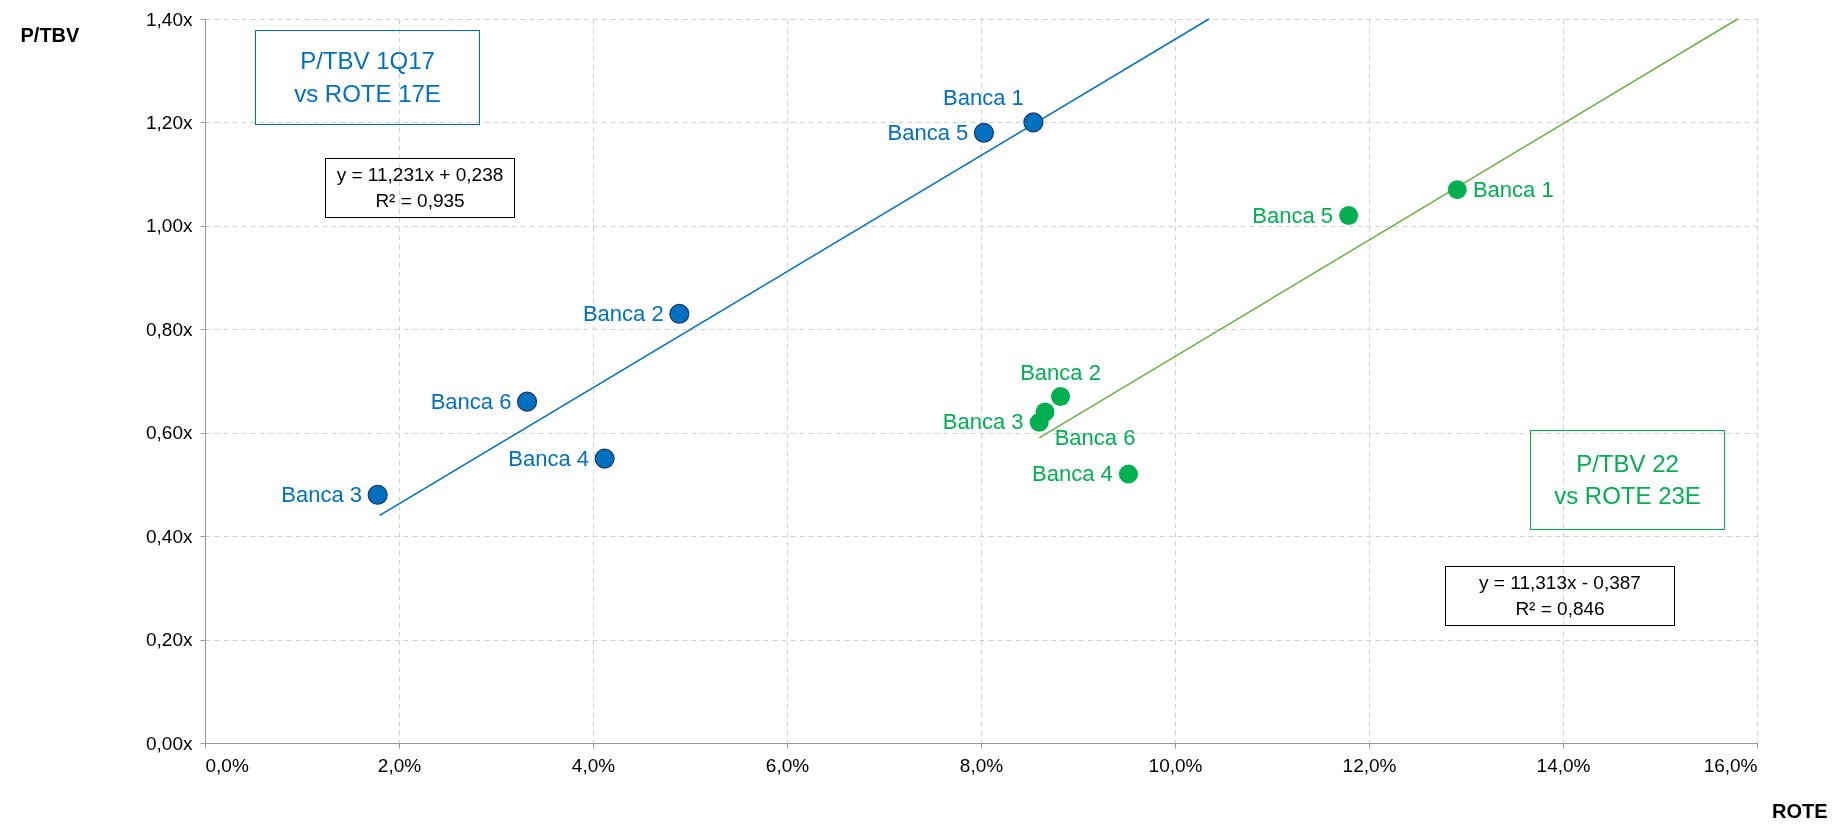  Describe the element at coordinates (50, 34) in the screenshot. I see `y-axis-title: P/TBV` at that location.